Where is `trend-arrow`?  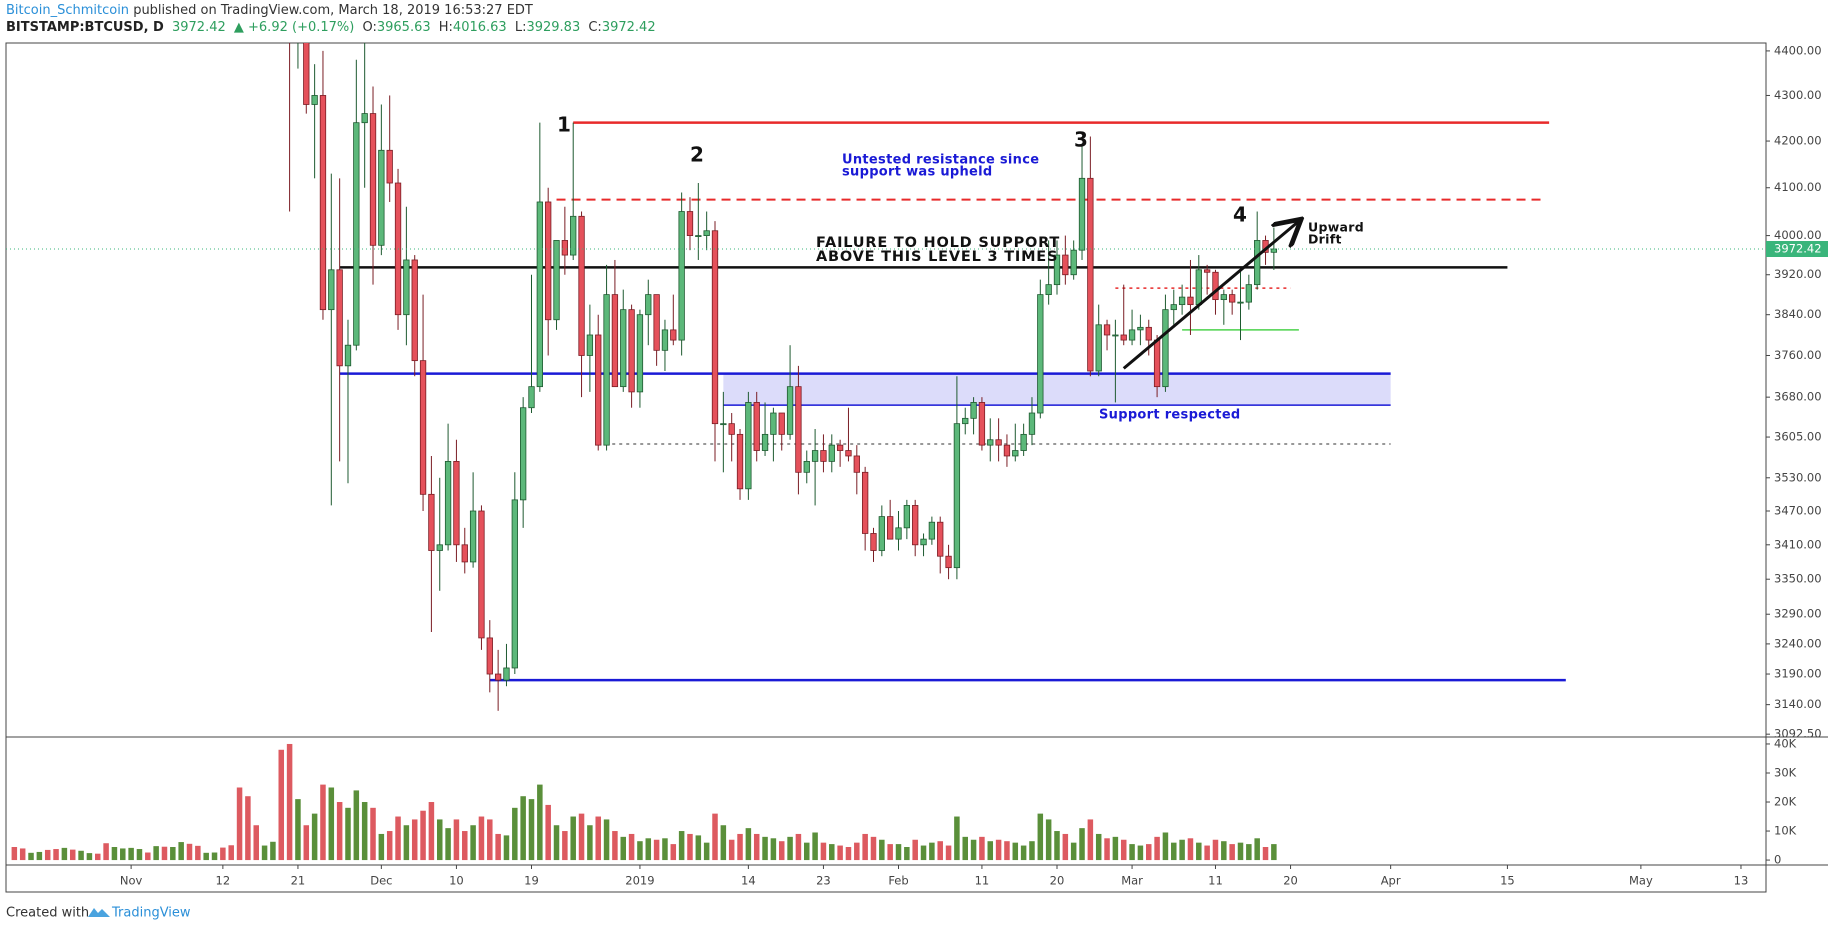 trend-arrow is located at coordinates (1210, 295).